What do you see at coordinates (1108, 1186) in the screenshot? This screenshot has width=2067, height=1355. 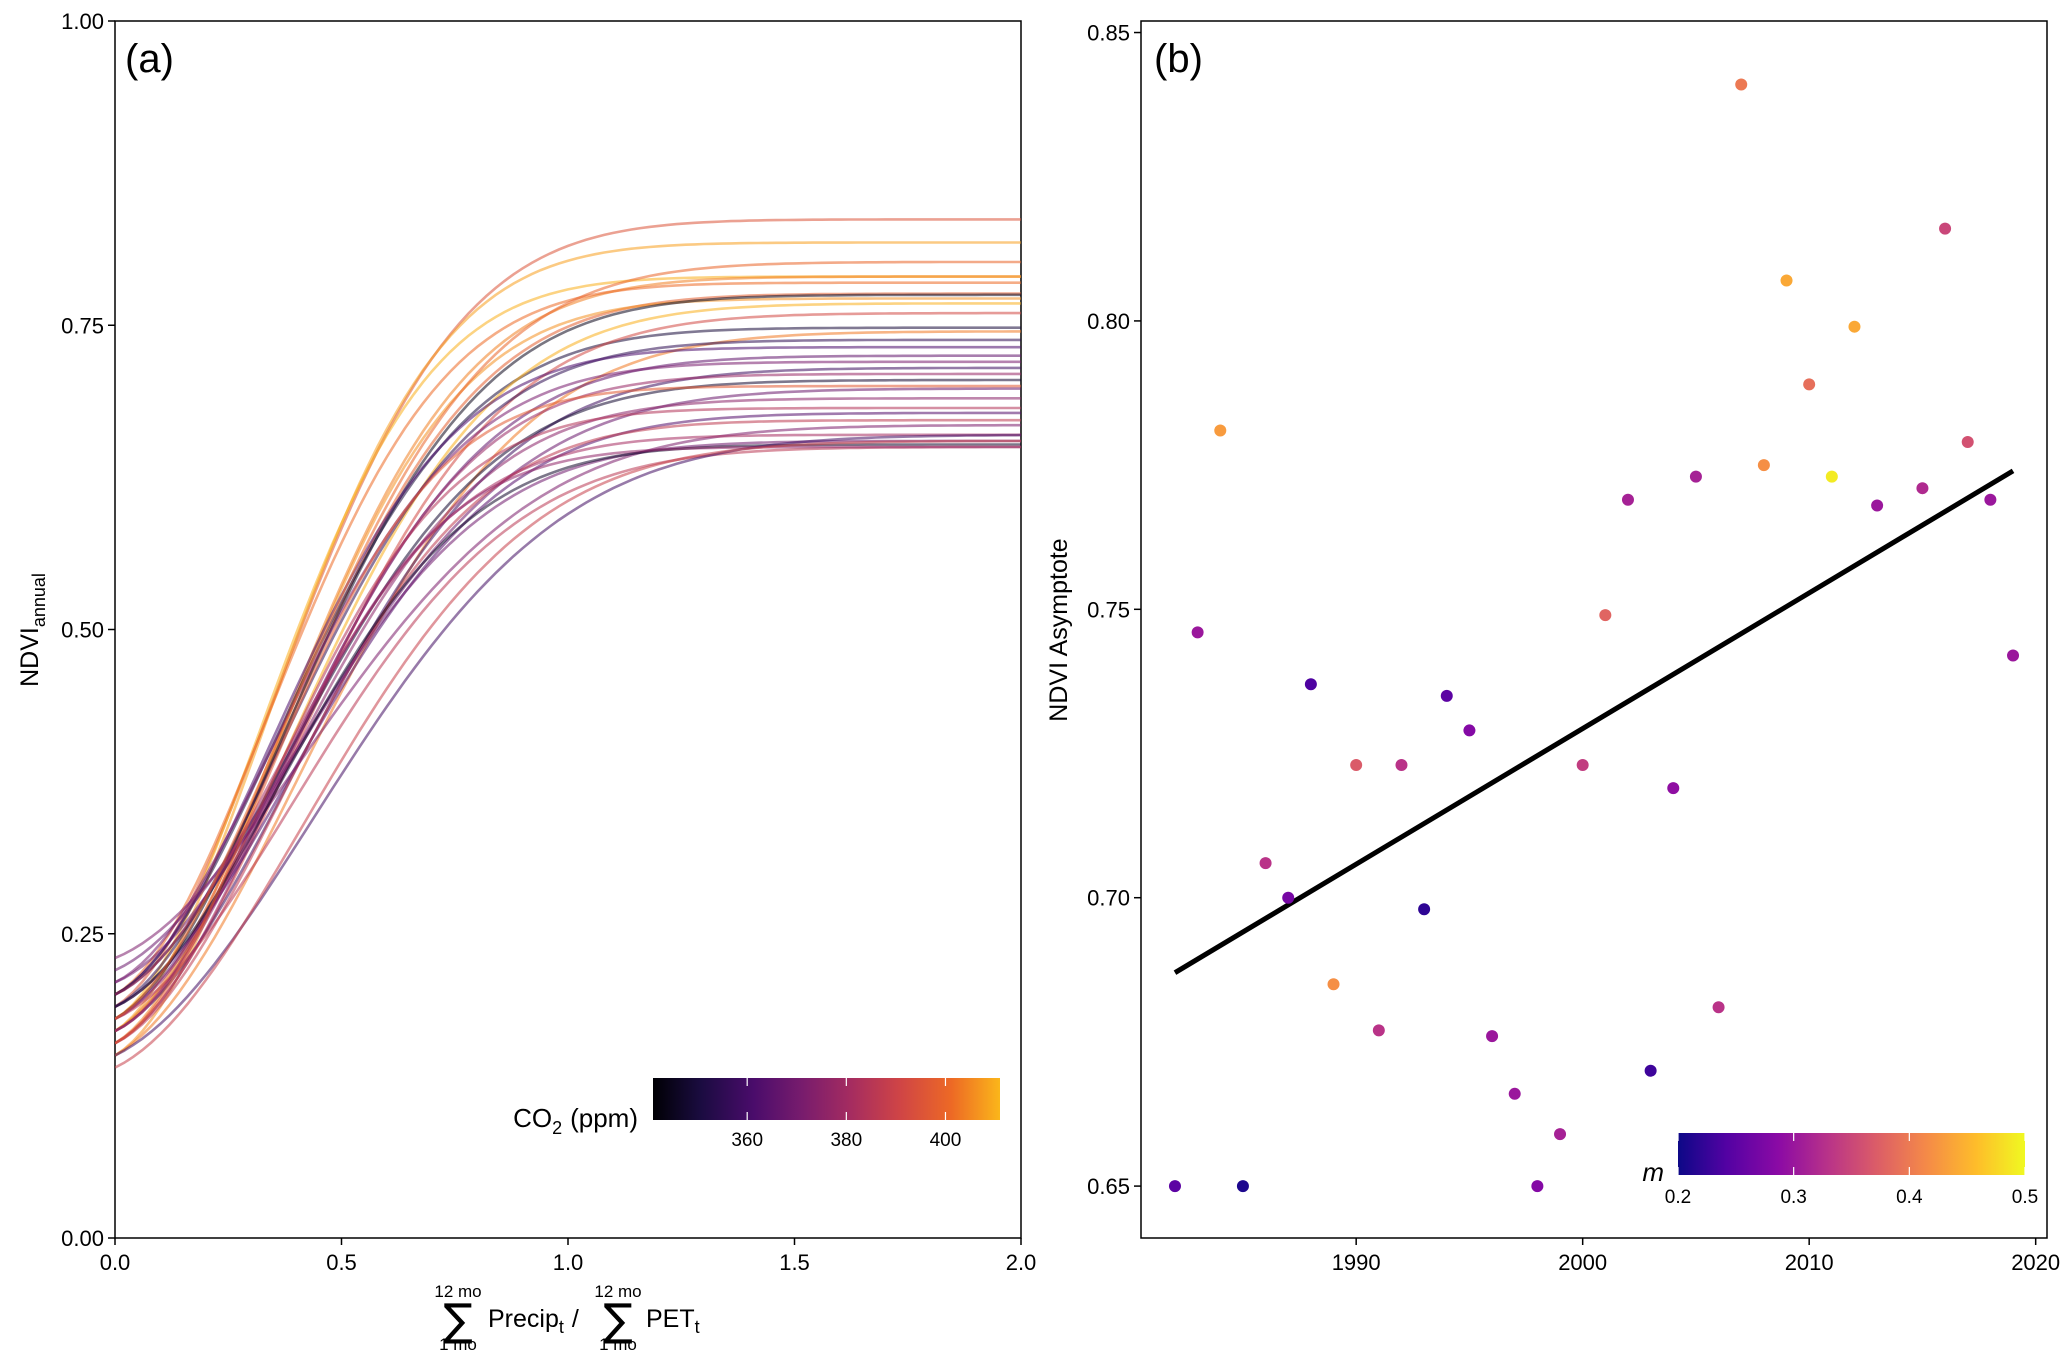 I see `panel-b-ytick-label: 0.65` at bounding box center [1108, 1186].